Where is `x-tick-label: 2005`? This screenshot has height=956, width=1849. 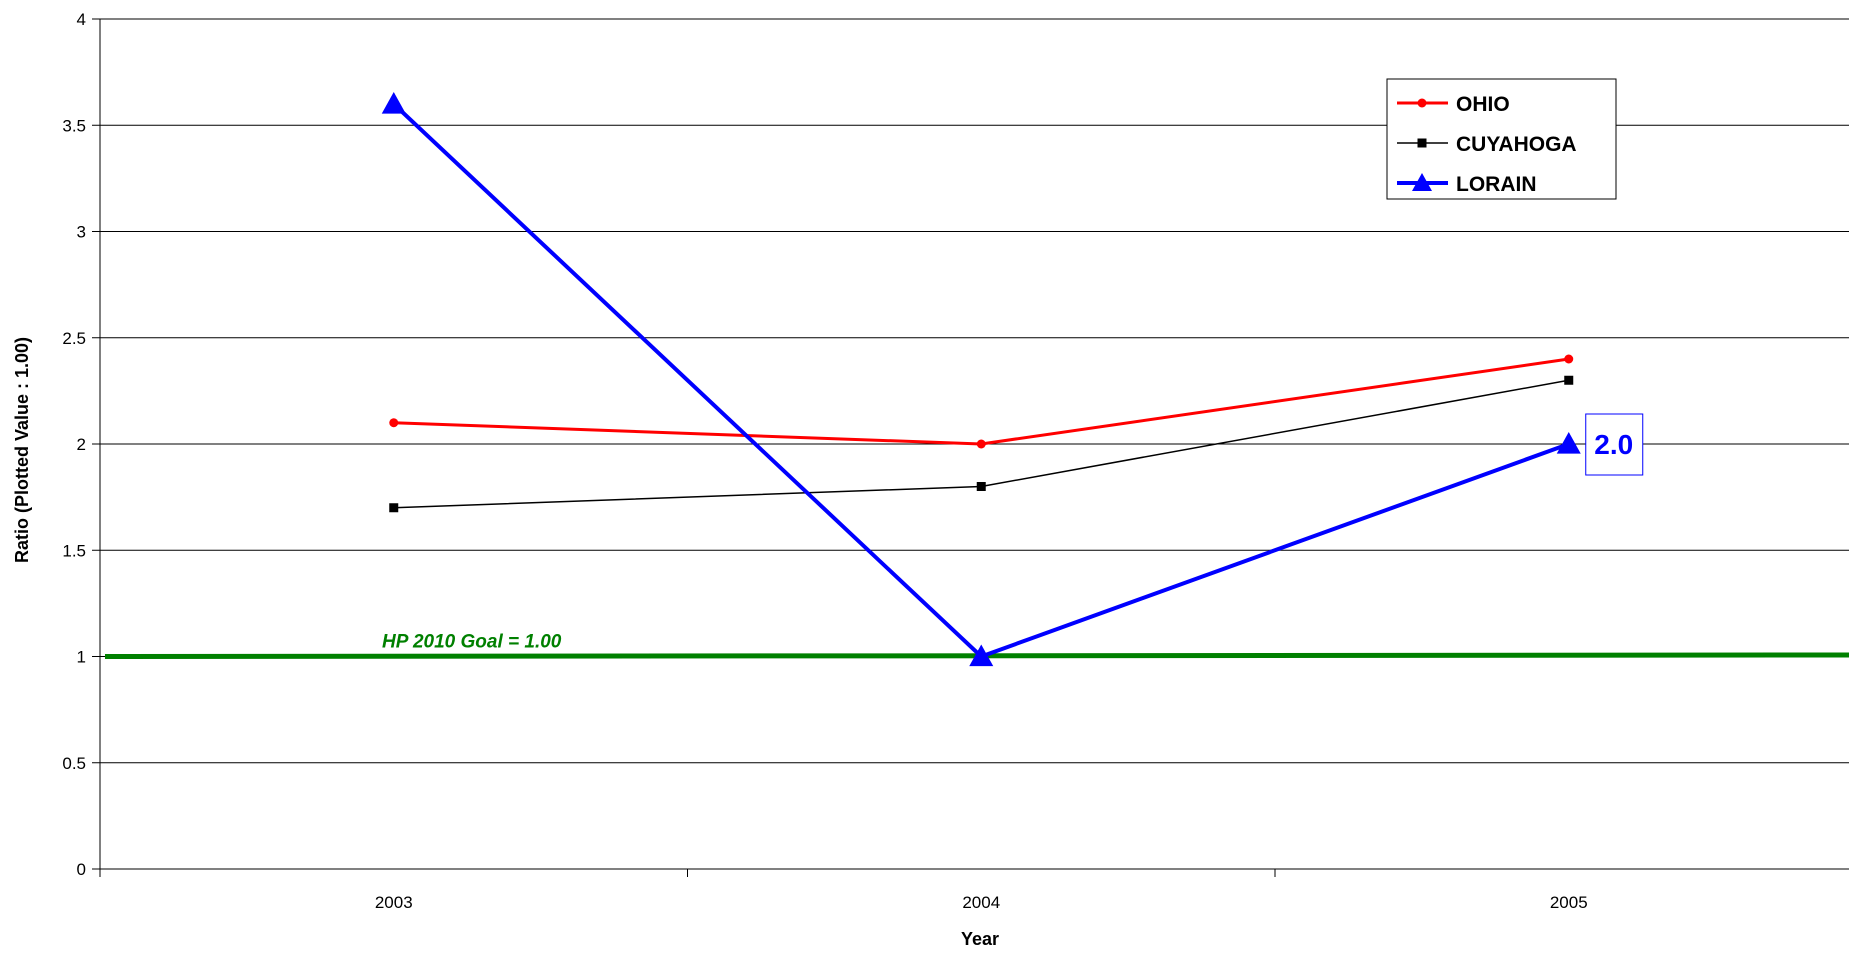 x-tick-label: 2005 is located at coordinates (1569, 902).